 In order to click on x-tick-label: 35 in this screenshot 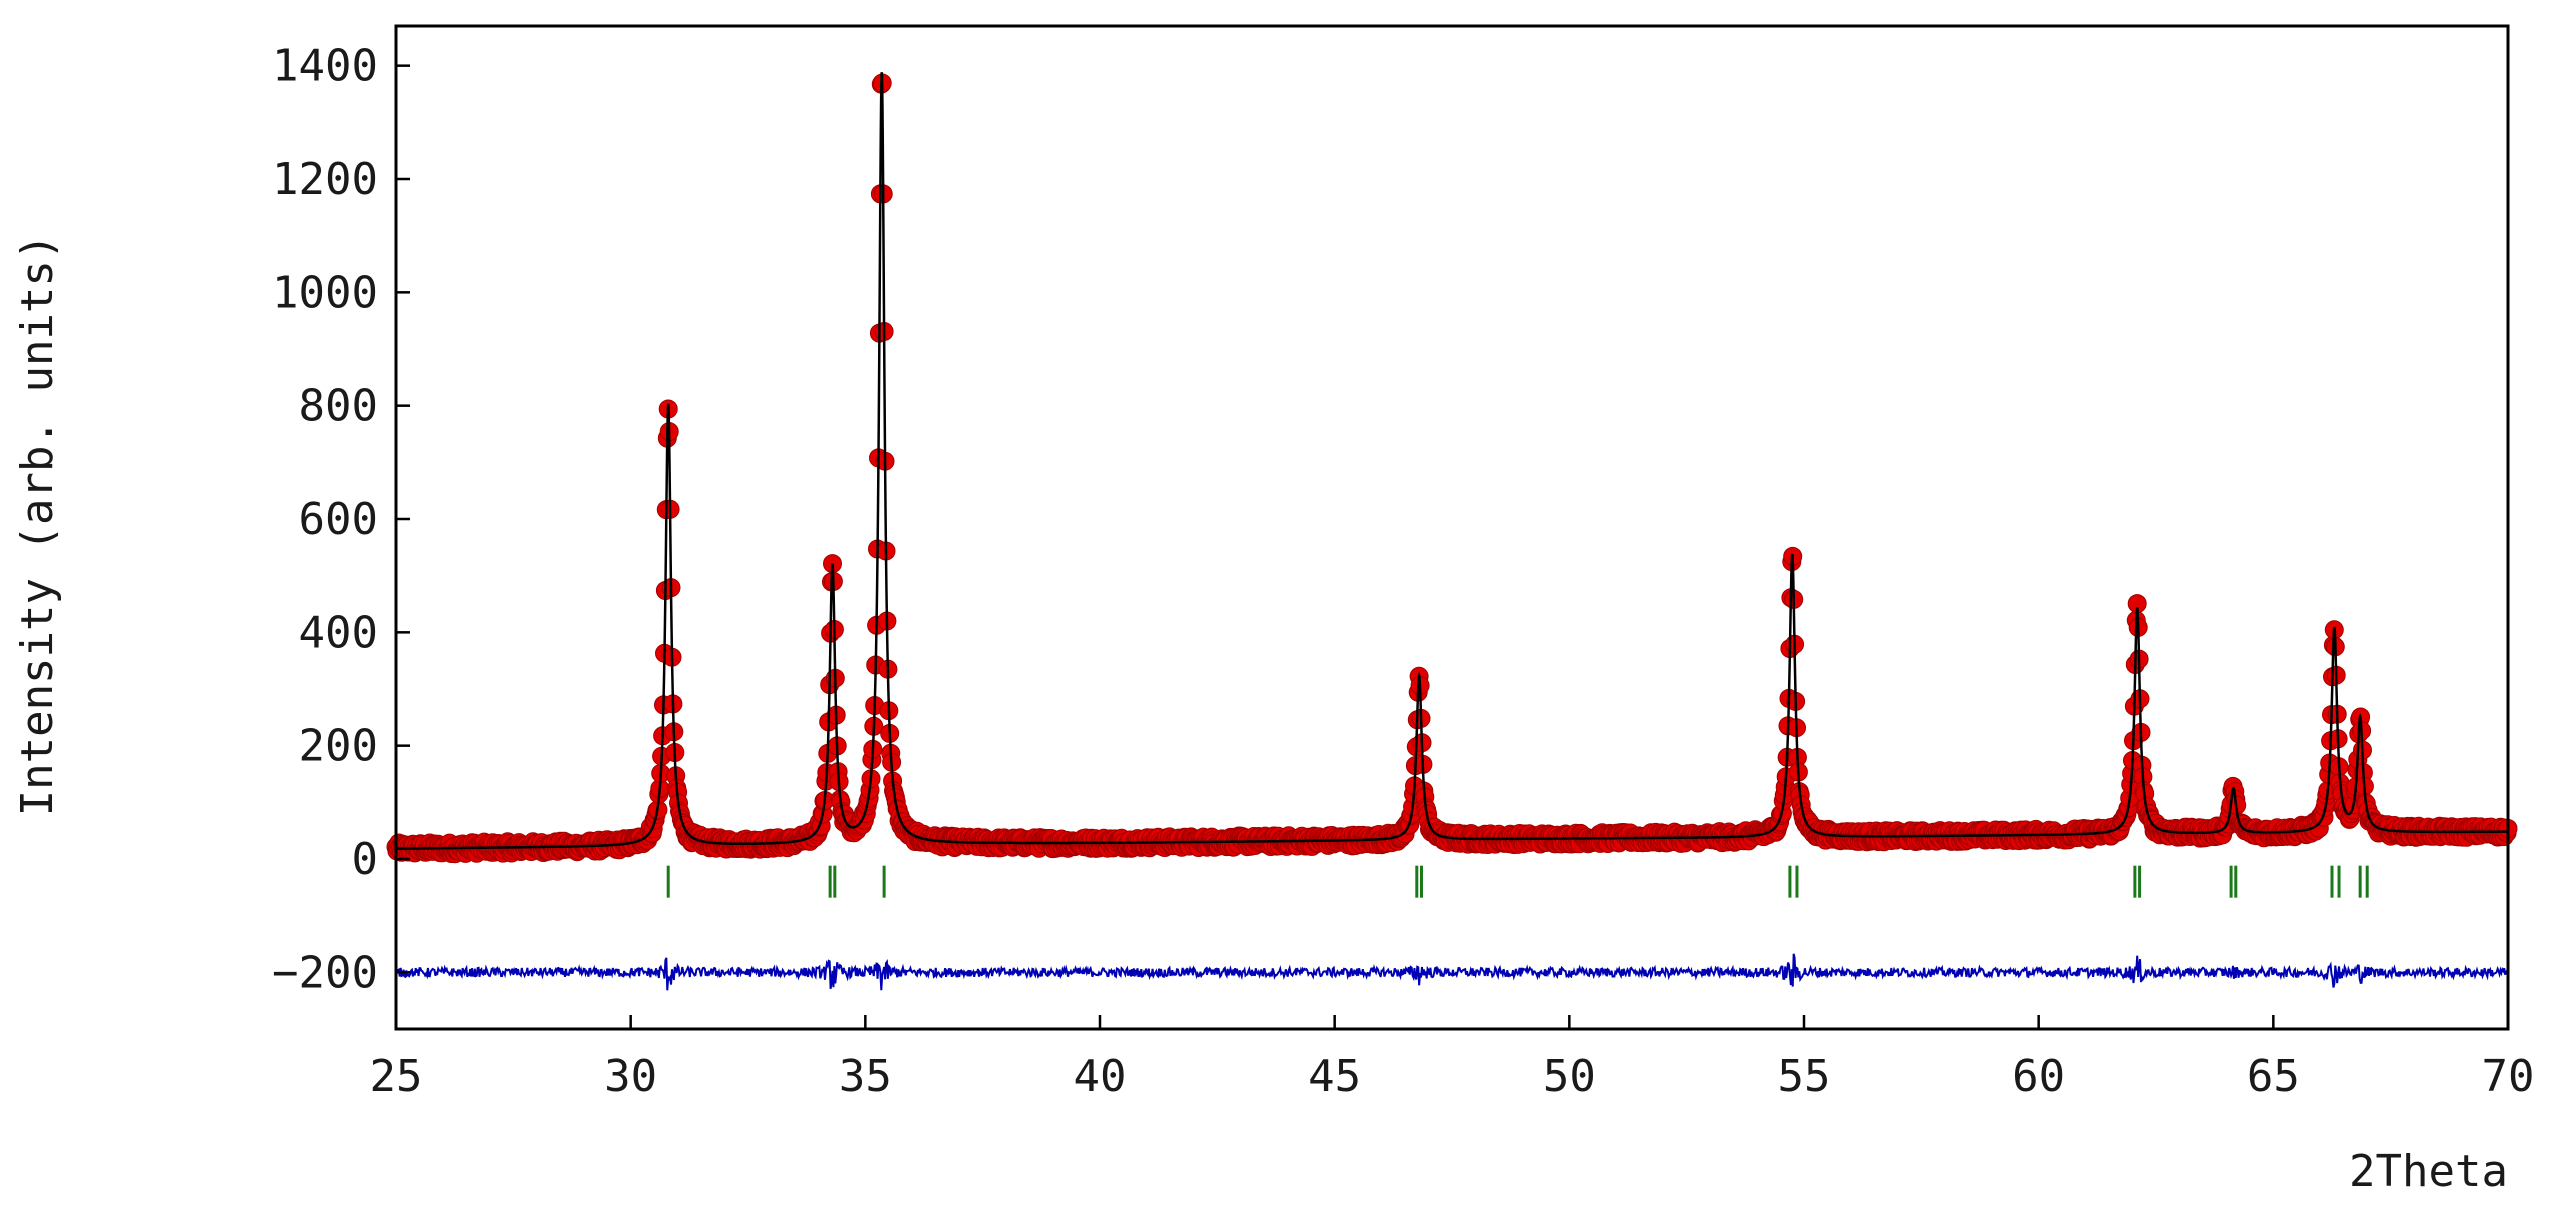, I will do `click(865, 1076)`.